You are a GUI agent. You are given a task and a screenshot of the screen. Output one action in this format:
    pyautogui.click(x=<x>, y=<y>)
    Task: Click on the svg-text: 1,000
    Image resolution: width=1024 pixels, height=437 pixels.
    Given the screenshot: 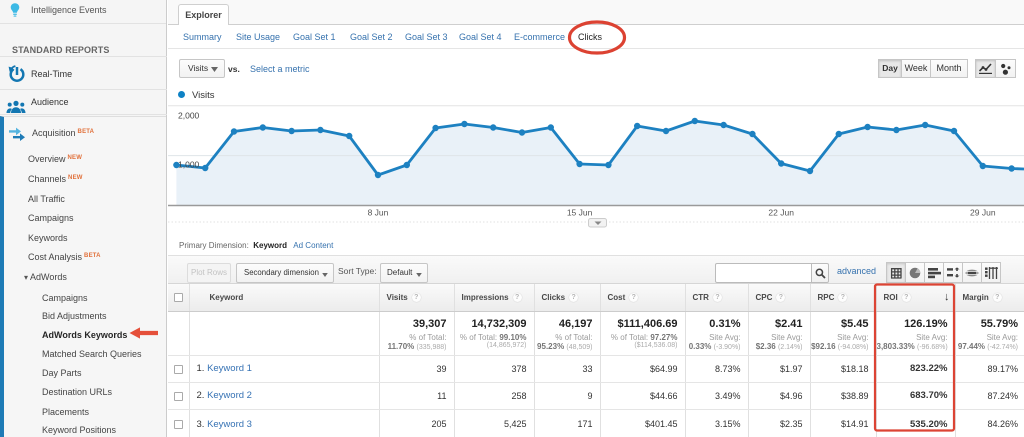 What is the action you would take?
    pyautogui.click(x=189, y=165)
    